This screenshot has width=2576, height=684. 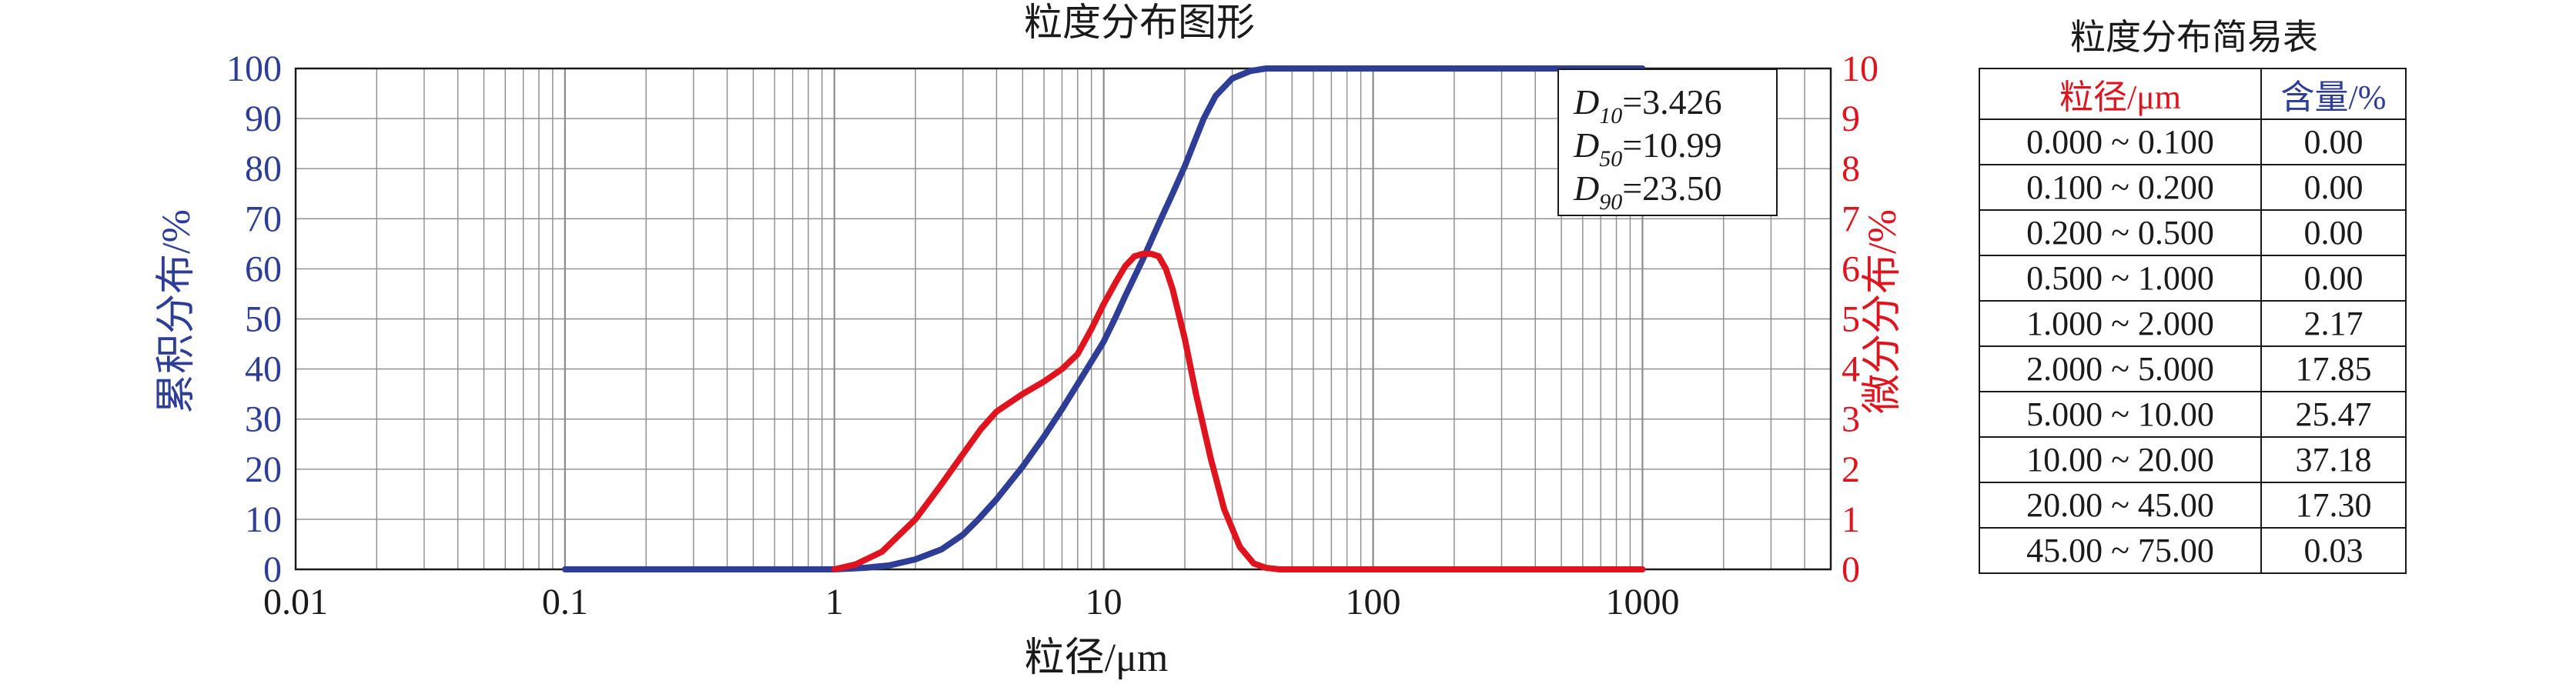 I want to click on table-row: 20.00 ~ 45.00 17.30, so click(x=2193, y=506).